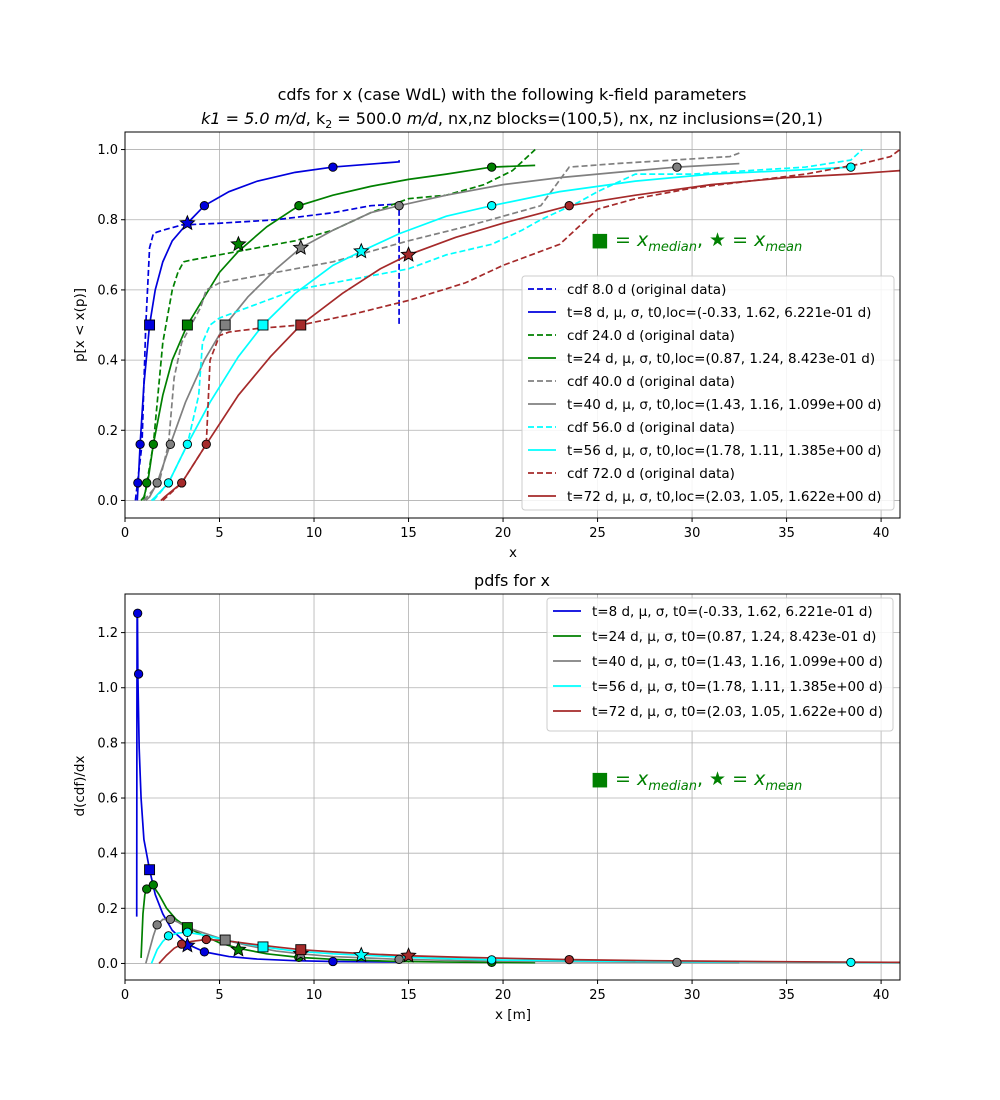 The width and height of the screenshot is (1000, 1100). What do you see at coordinates (692, 533) in the screenshot?
I see `cdf-xtick-label: 30` at bounding box center [692, 533].